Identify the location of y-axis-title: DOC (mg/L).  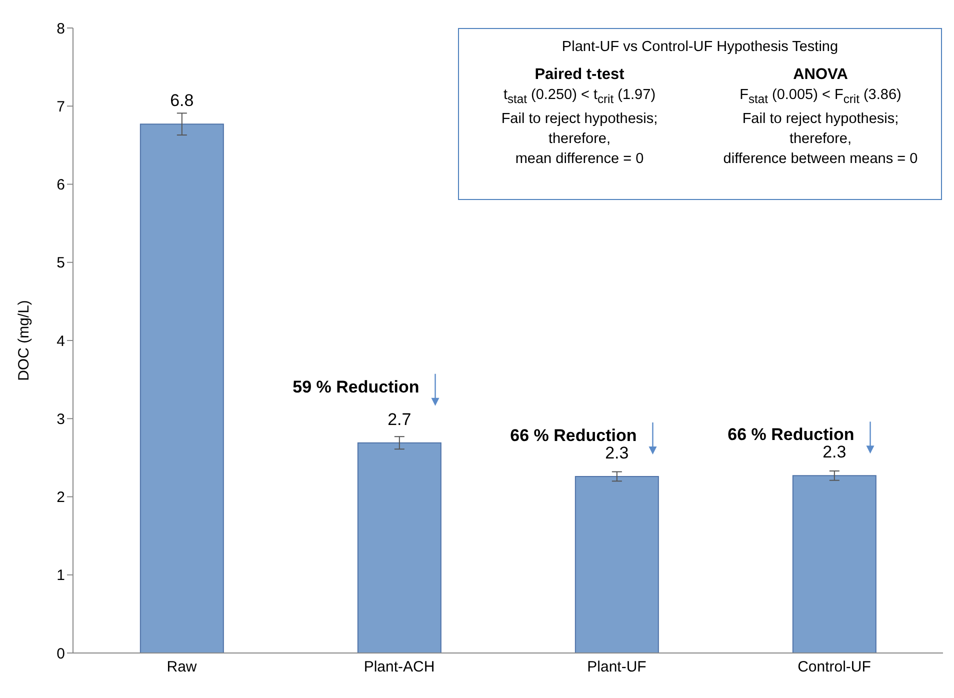
(23, 340).